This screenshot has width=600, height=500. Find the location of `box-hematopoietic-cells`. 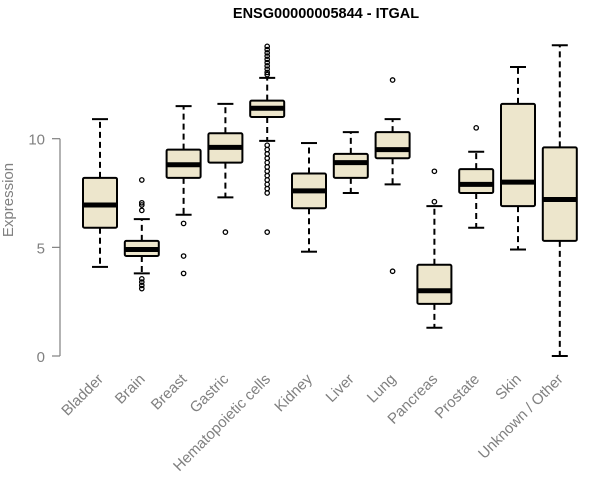

box-hematopoietic-cells is located at coordinates (267, 139).